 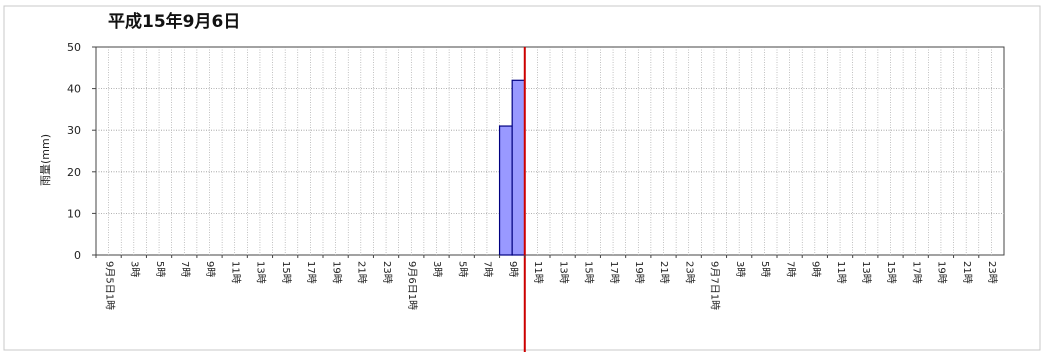 I want to click on y-tick-label: 40, so click(x=74, y=89).